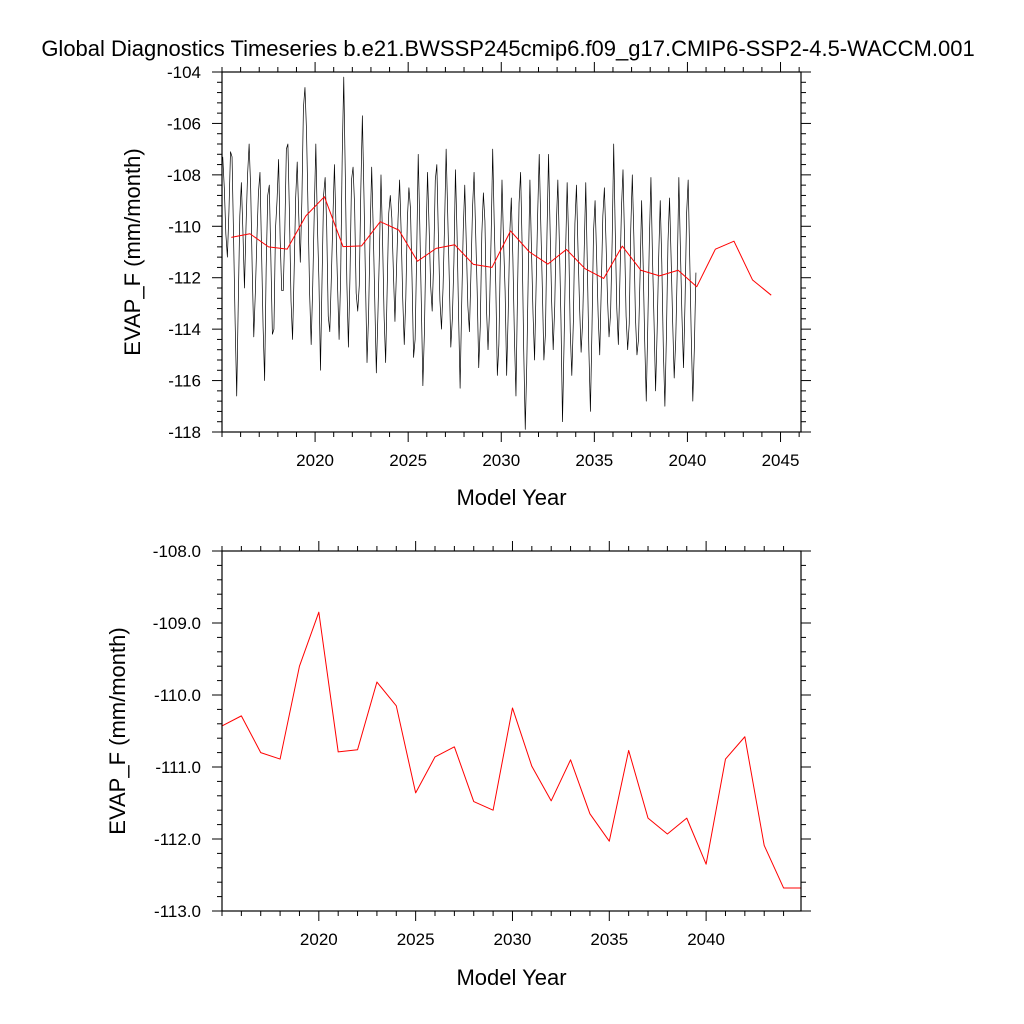 This screenshot has height=1024, width=1024. I want to click on bottom-x-axis-label: Model Year, so click(511, 977).